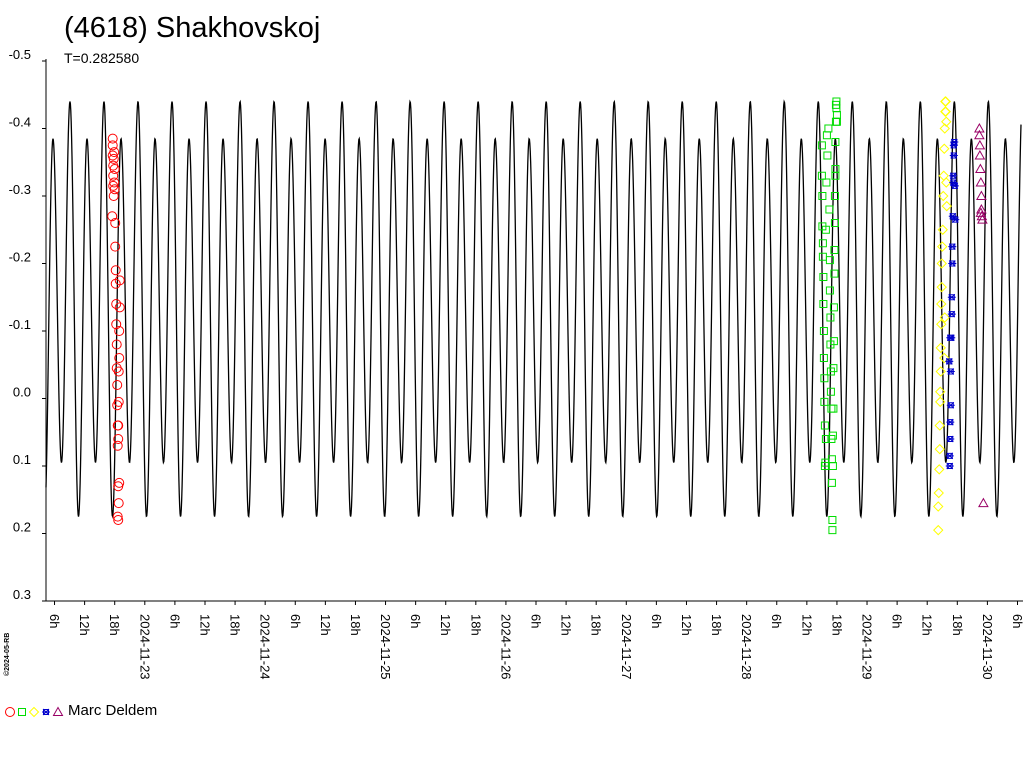 The width and height of the screenshot is (1024, 768). Describe the element at coordinates (265, 647) in the screenshot. I see `x-tick-label: 2024-11-24` at that location.